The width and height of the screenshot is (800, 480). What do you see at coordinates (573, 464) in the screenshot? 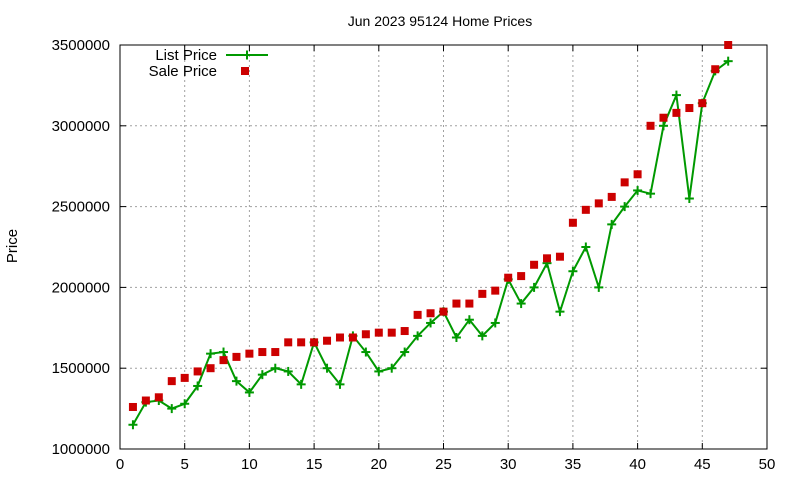
I see `x-tick-label: 35` at bounding box center [573, 464].